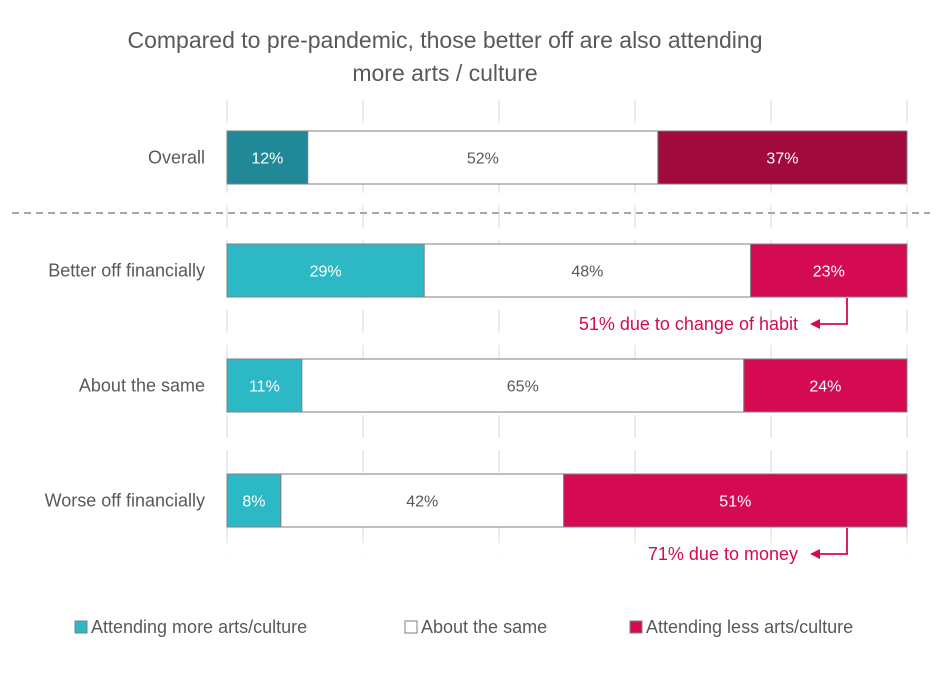  What do you see at coordinates (749, 627) in the screenshot?
I see `legend-label: Attending less arts/culture` at bounding box center [749, 627].